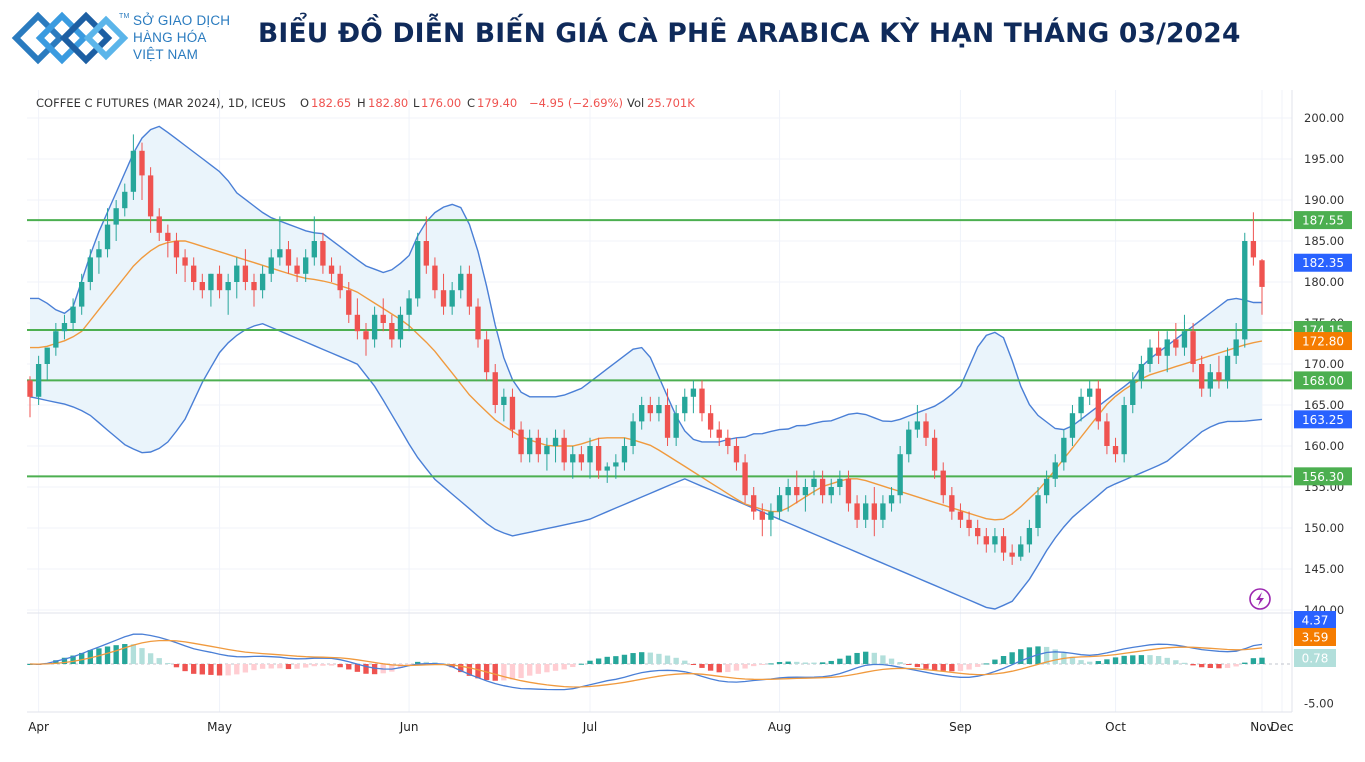 The width and height of the screenshot is (1365, 762). I want to click on x-tick-label: Sep, so click(960, 727).